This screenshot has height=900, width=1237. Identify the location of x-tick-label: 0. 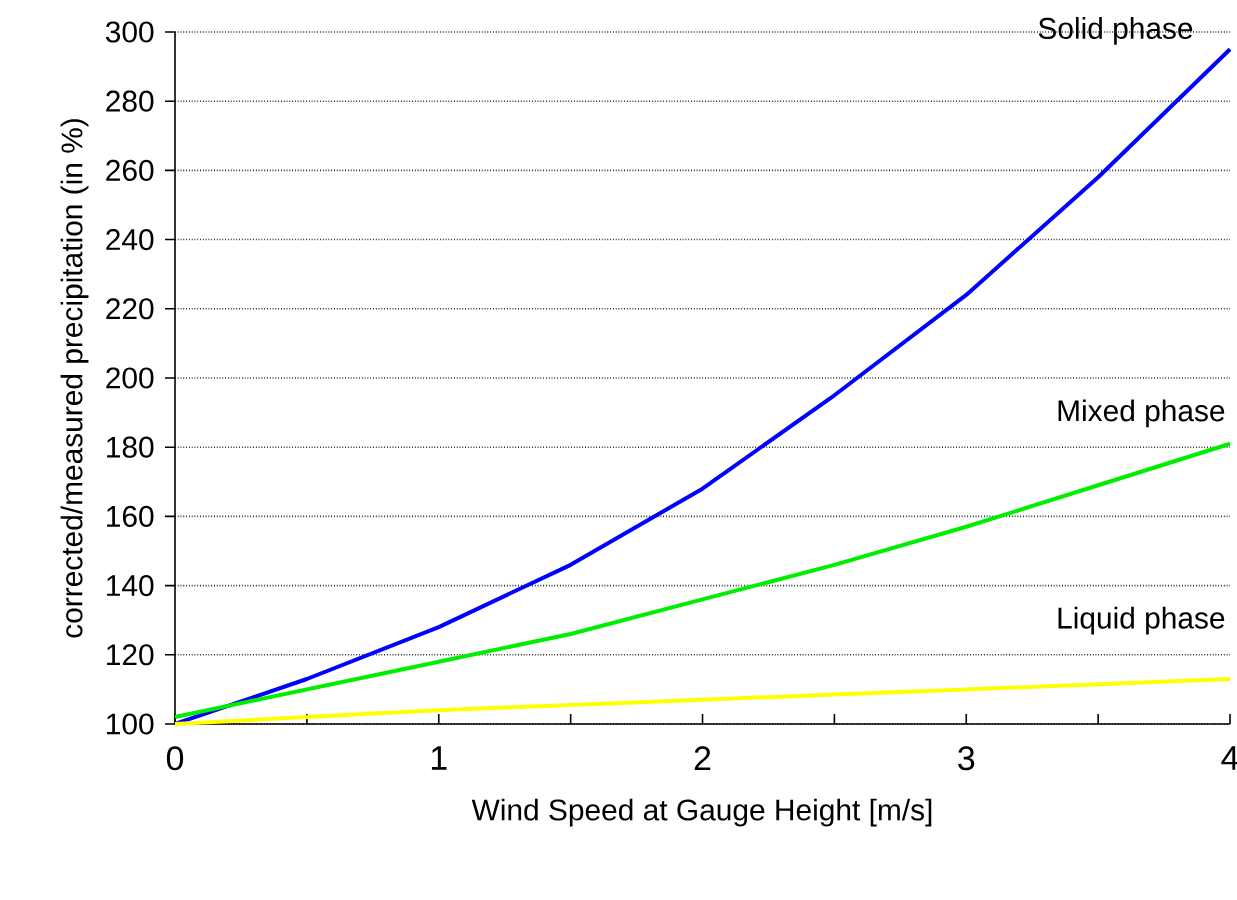
(175, 758).